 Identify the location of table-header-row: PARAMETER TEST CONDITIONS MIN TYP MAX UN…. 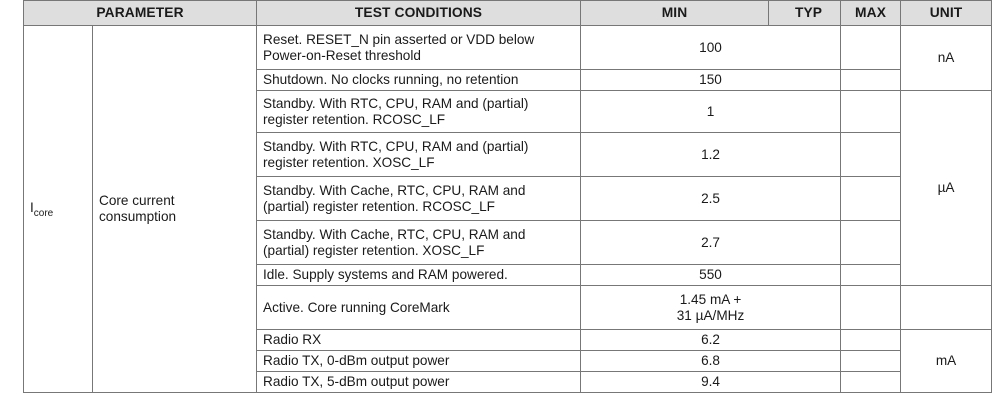
(507, 13).